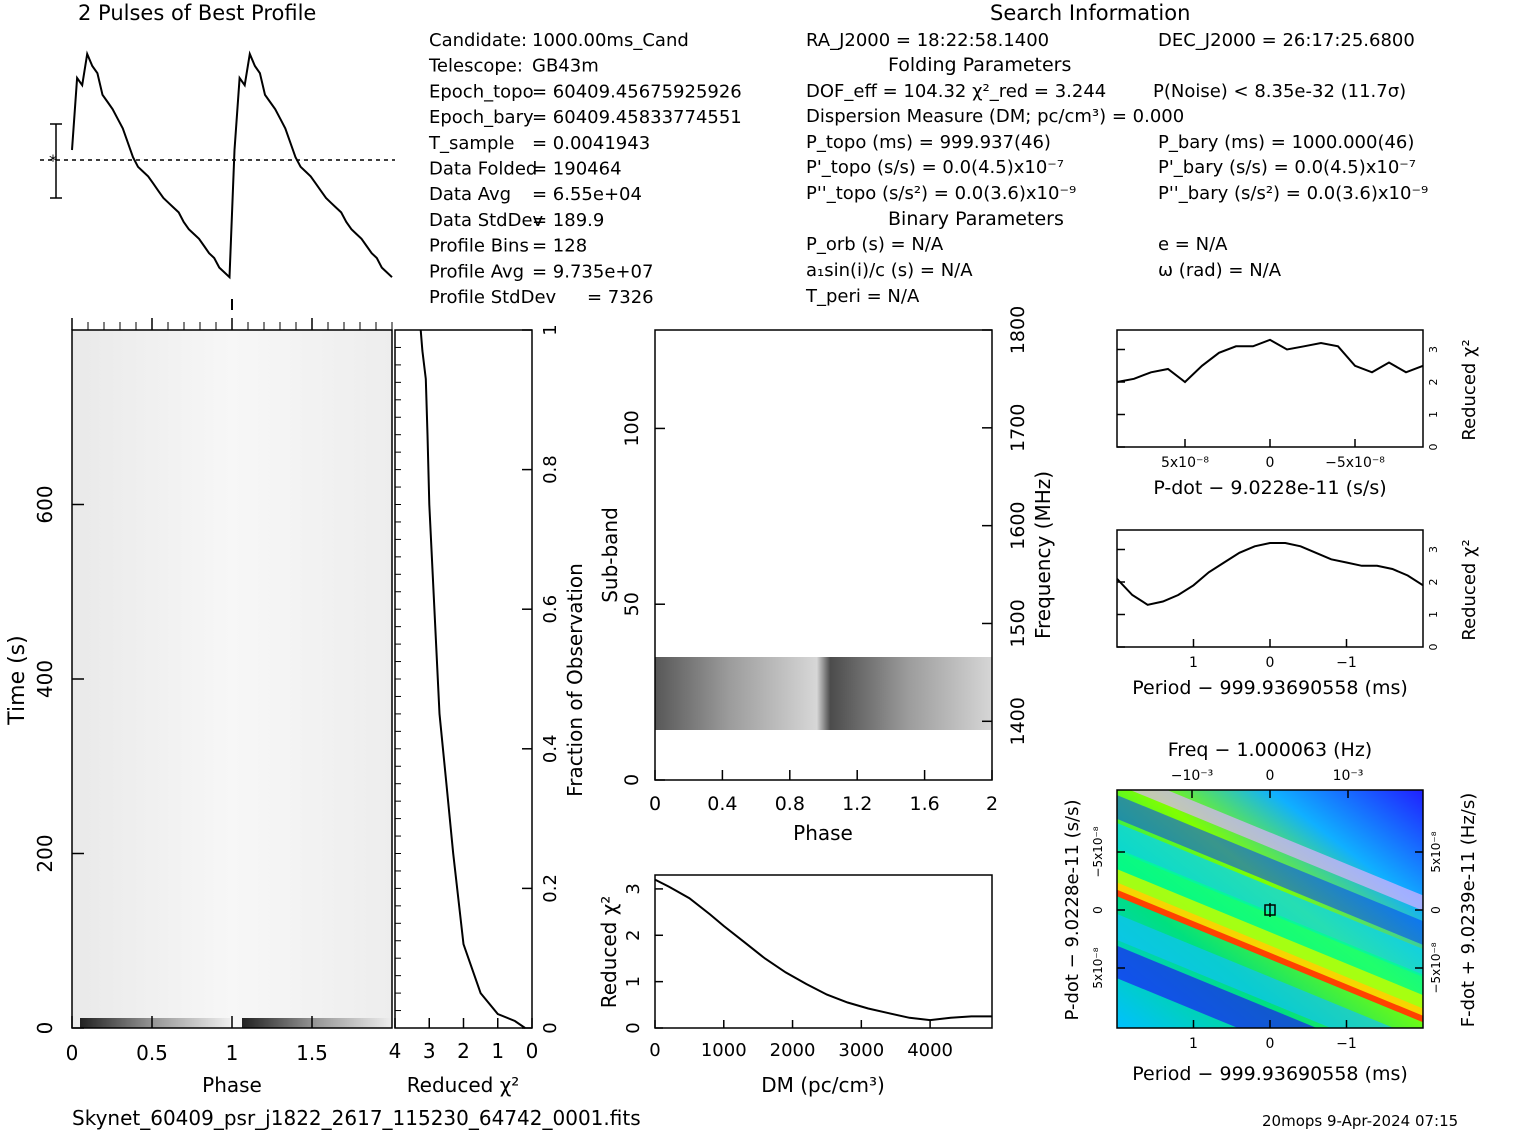 This screenshot has height=1133, width=1517. What do you see at coordinates (1270, 750) in the screenshot?
I see `ppdot-title: Freq − 1.000063 (Hz)` at bounding box center [1270, 750].